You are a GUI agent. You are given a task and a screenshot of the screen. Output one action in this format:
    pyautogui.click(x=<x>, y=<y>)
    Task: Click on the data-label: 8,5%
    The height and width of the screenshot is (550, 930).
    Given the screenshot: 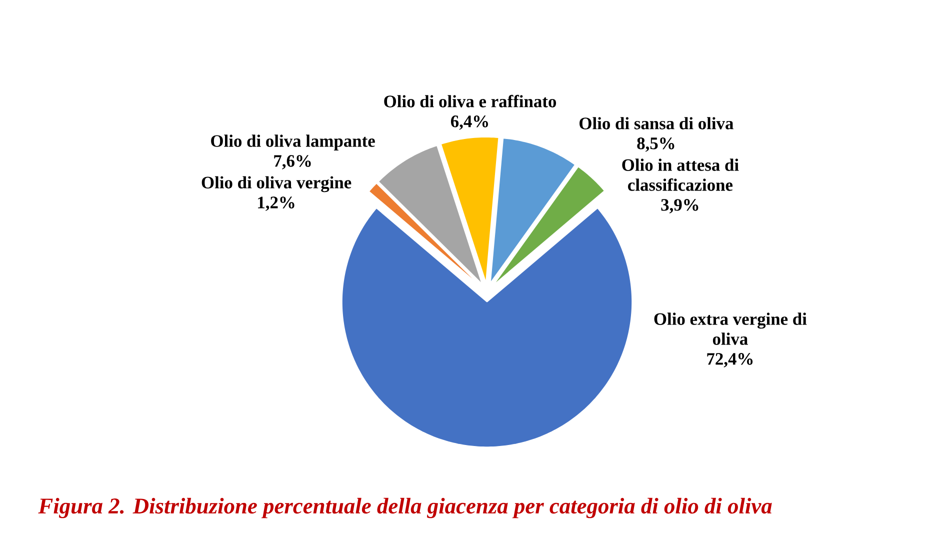 What is the action you would take?
    pyautogui.click(x=655, y=145)
    